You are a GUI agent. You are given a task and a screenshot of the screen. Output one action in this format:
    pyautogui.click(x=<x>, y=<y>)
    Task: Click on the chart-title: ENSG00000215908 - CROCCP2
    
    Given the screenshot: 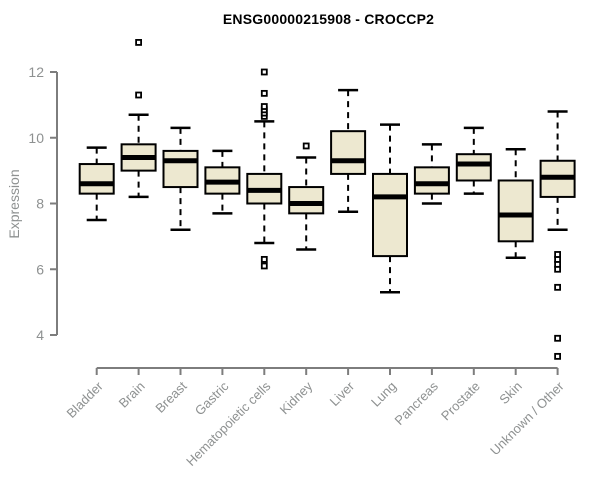 What is the action you would take?
    pyautogui.click(x=328, y=19)
    